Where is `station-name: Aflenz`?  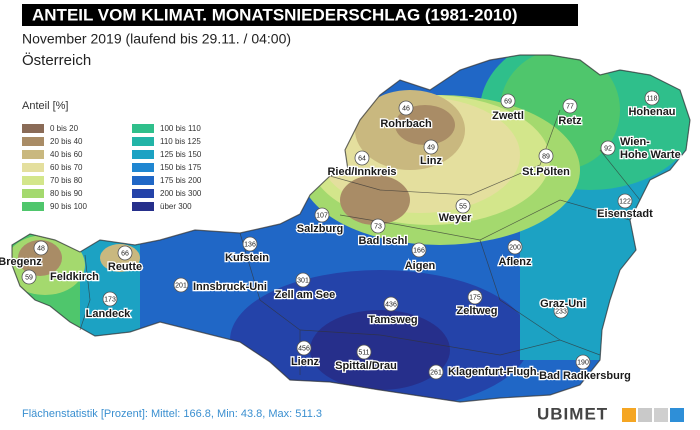 station-name: Aflenz is located at coordinates (516, 262).